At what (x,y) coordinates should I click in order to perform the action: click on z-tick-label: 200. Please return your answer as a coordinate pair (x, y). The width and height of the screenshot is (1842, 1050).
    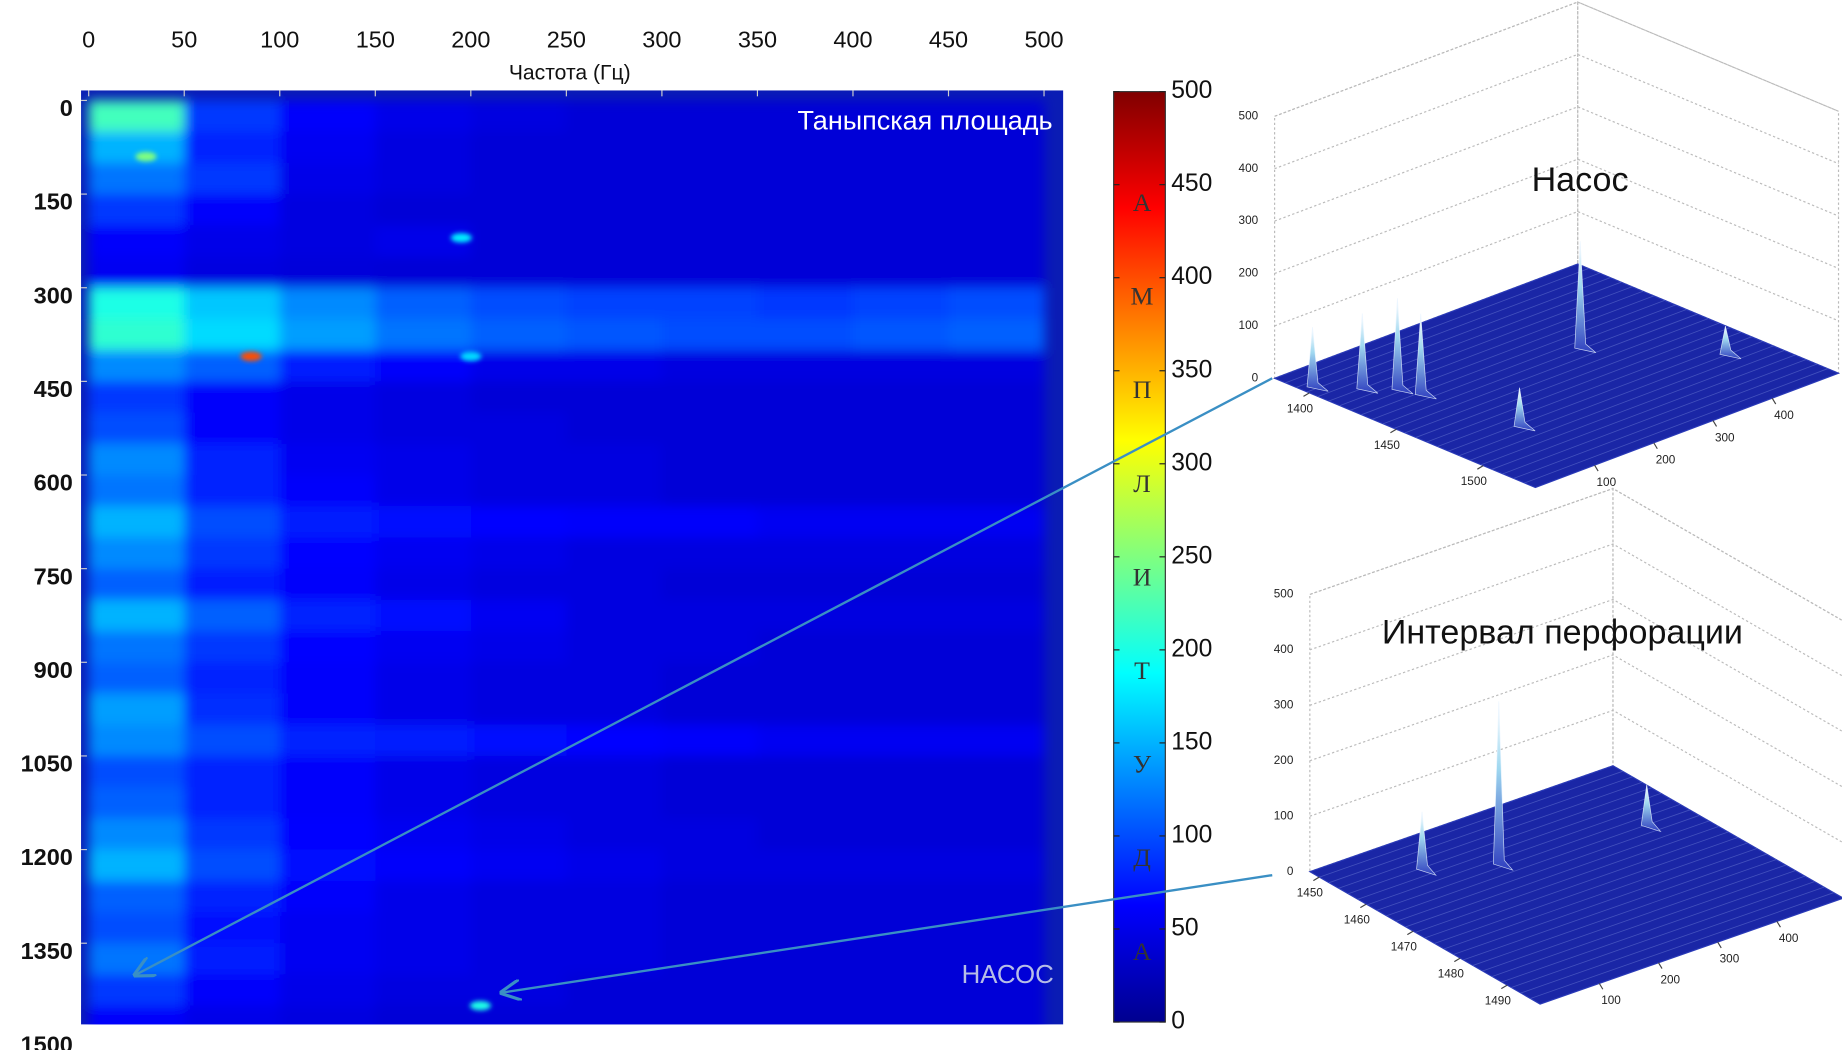
    Looking at the image, I should click on (1249, 273).